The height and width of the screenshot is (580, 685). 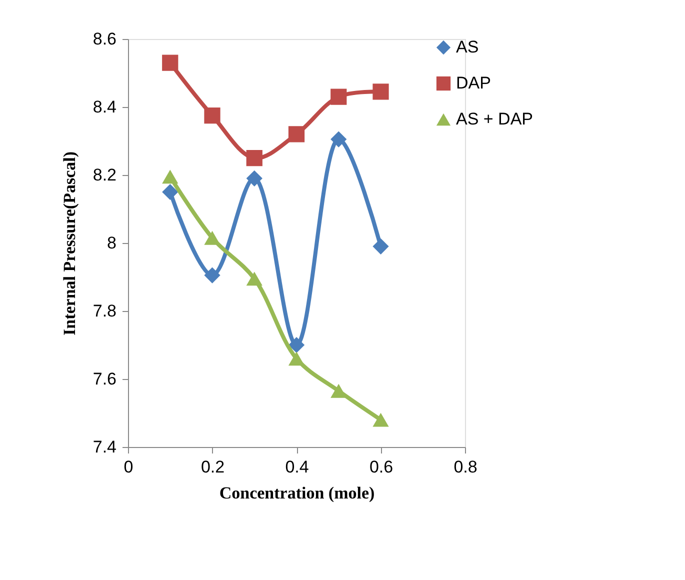 What do you see at coordinates (104, 447) in the screenshot?
I see `y-tick-label: 7.4` at bounding box center [104, 447].